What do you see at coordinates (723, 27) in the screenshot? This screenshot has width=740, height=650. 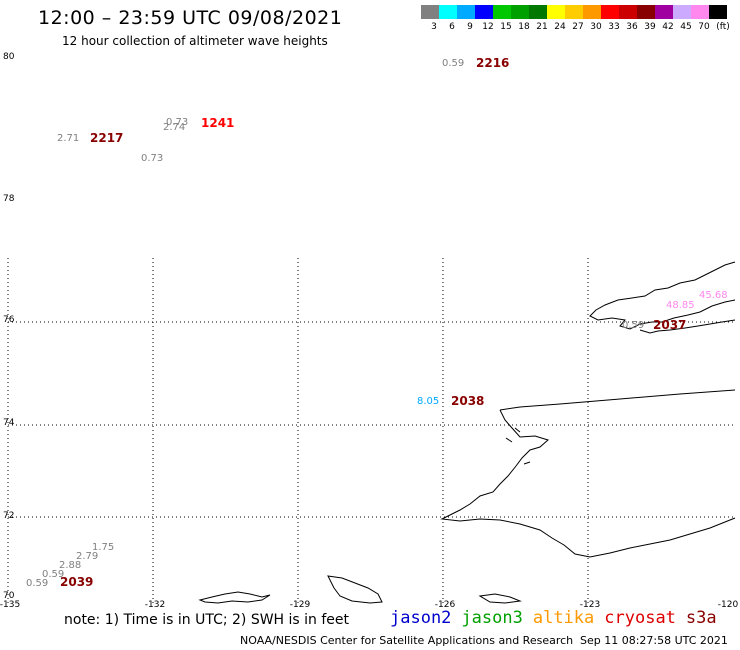 I see `colorbar-unit: (ft)` at bounding box center [723, 27].